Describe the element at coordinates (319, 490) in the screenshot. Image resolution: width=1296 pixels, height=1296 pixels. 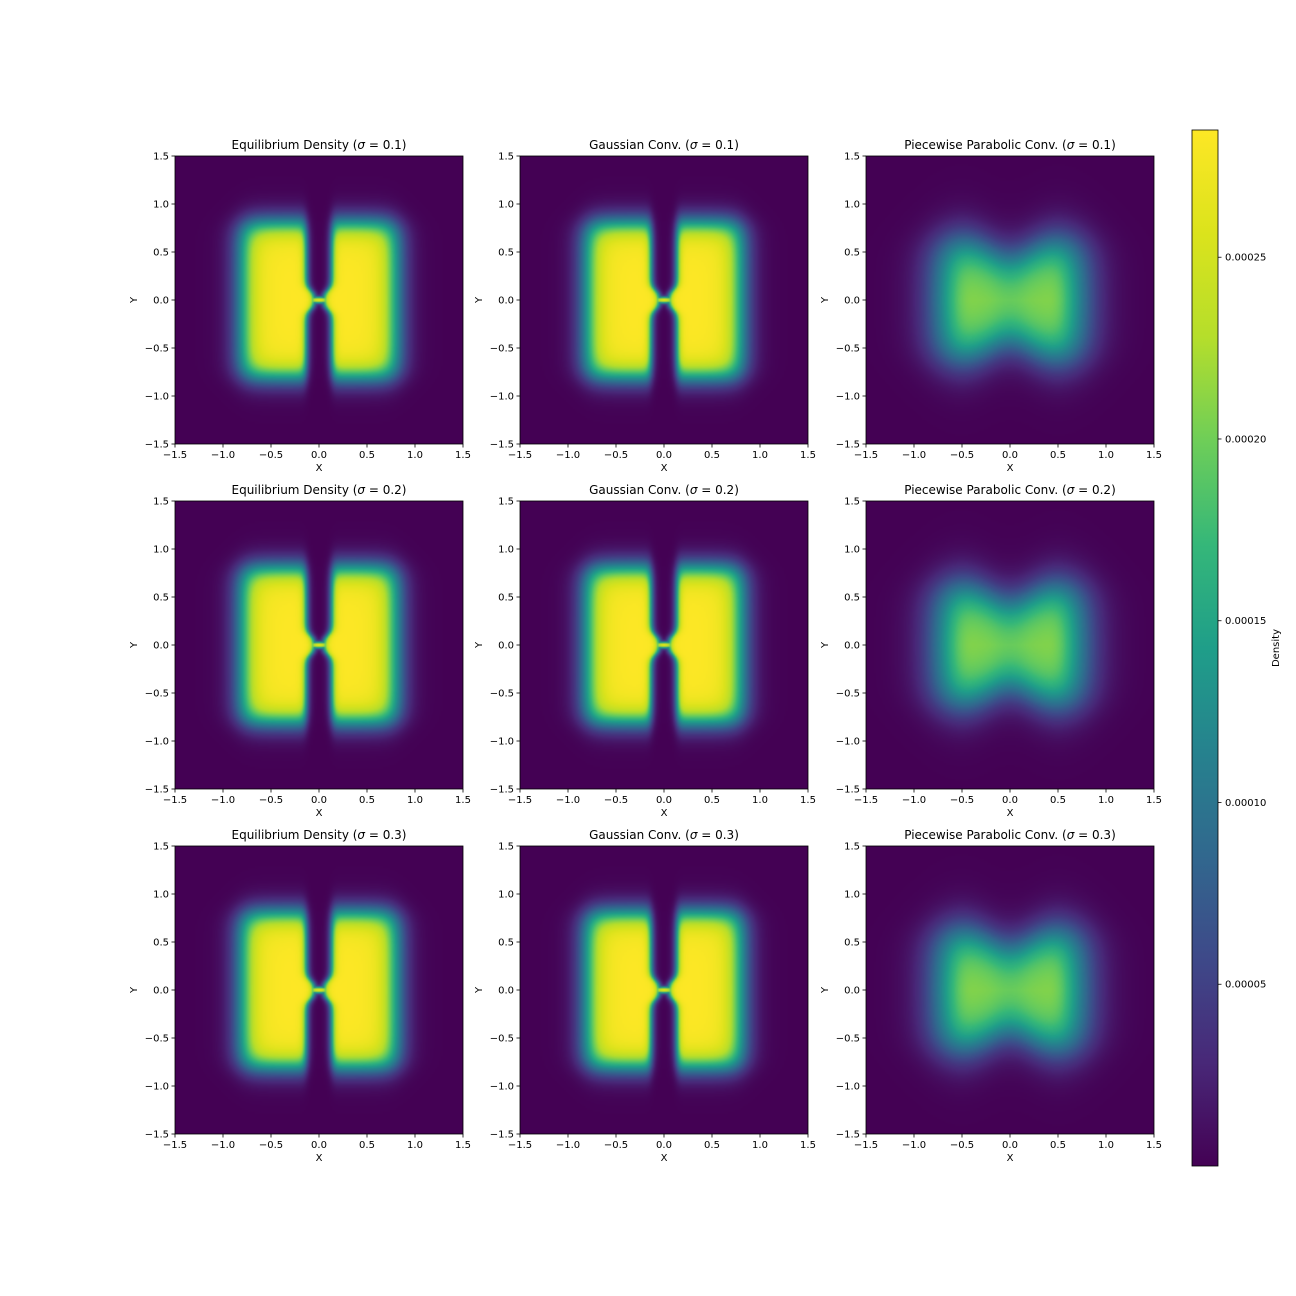
I see `panel-title: Equilibrium Density (σ = 0.2)` at that location.